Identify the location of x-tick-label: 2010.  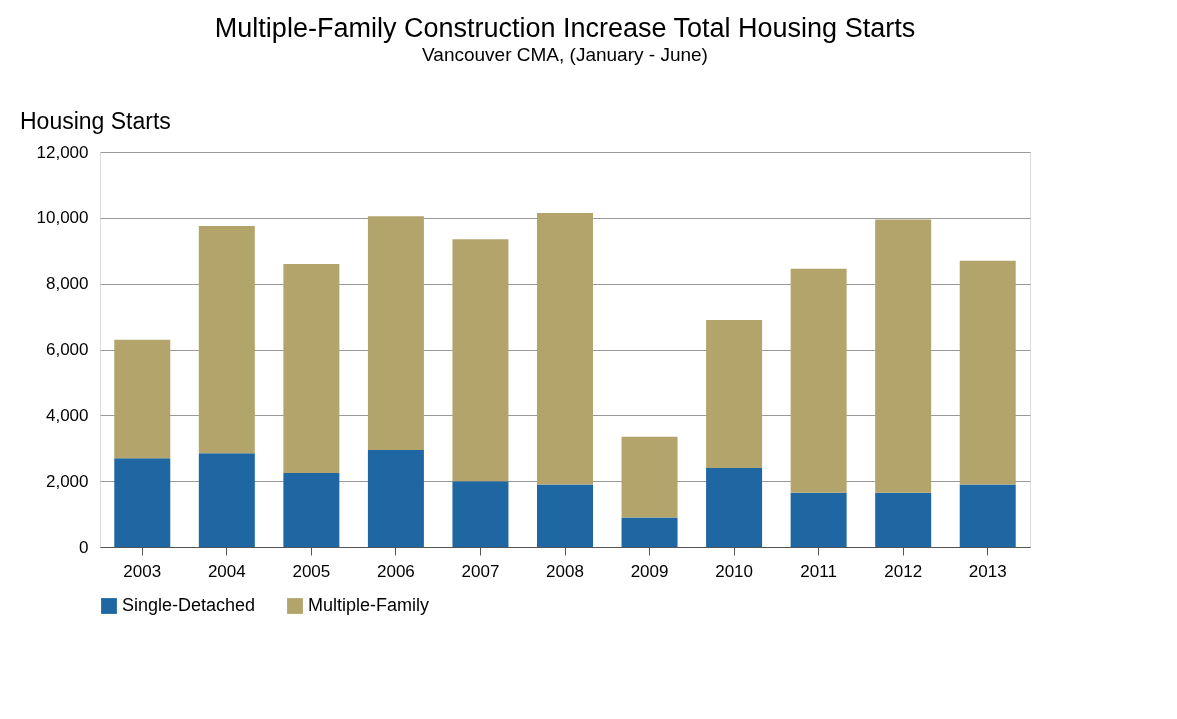
(734, 571).